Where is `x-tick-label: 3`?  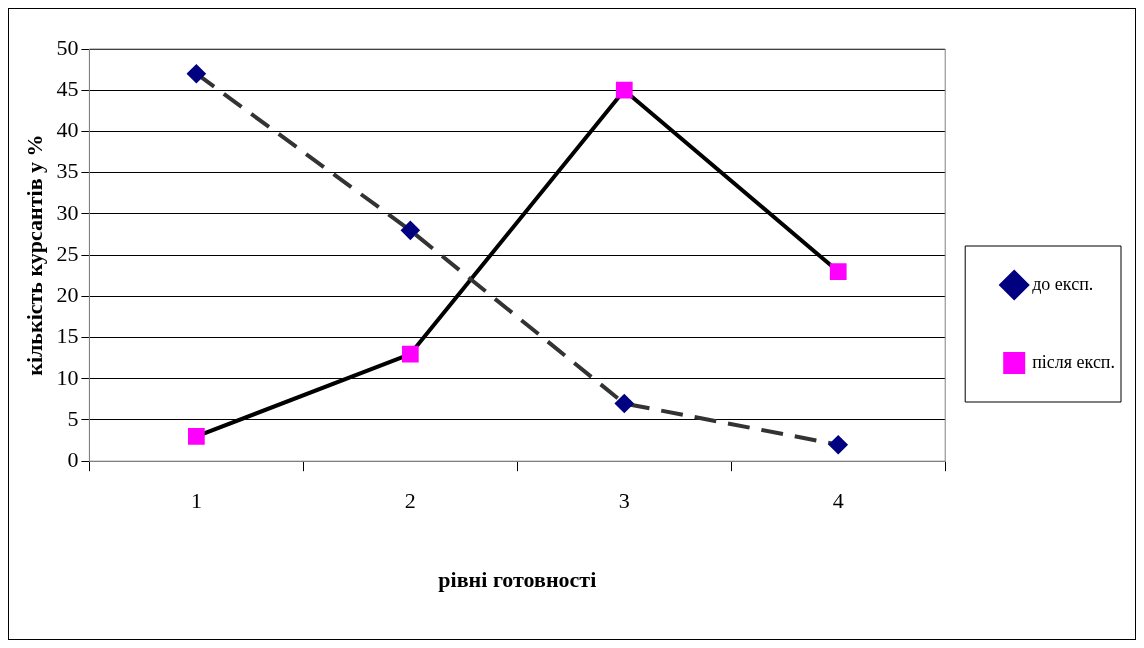 x-tick-label: 3 is located at coordinates (624, 501).